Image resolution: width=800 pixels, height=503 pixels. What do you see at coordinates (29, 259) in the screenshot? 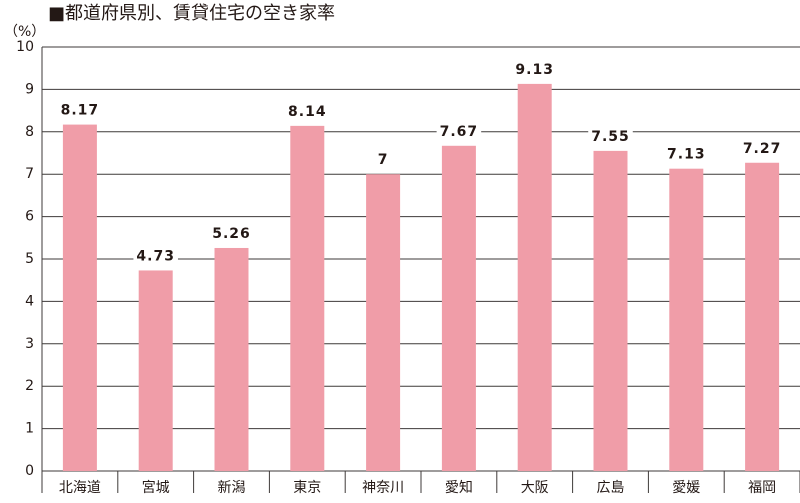
I see `y-tick-label: 5` at bounding box center [29, 259].